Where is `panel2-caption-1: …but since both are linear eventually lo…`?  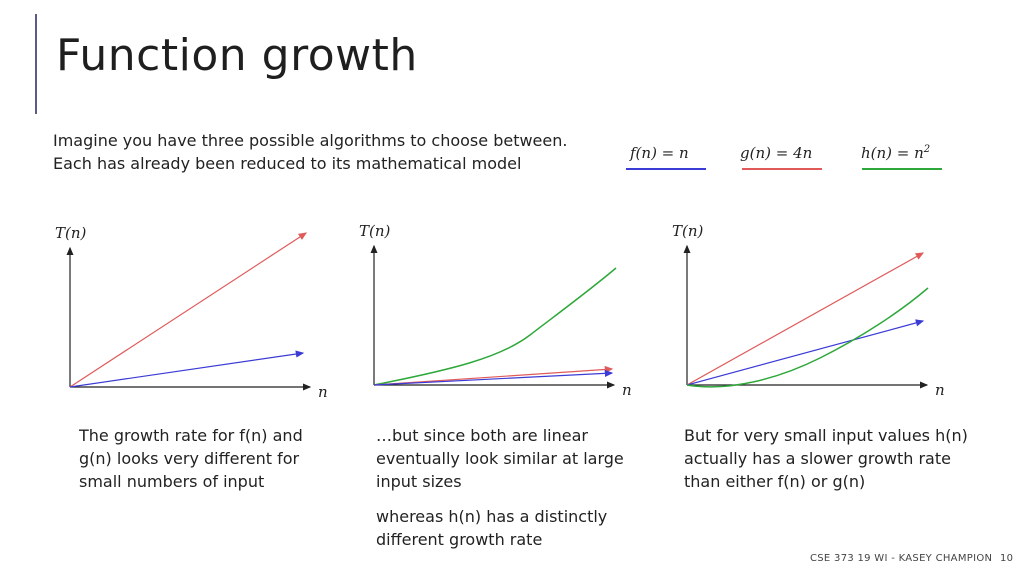
panel2-caption-1: …but since both are linear eventually lo… is located at coordinates (500, 458).